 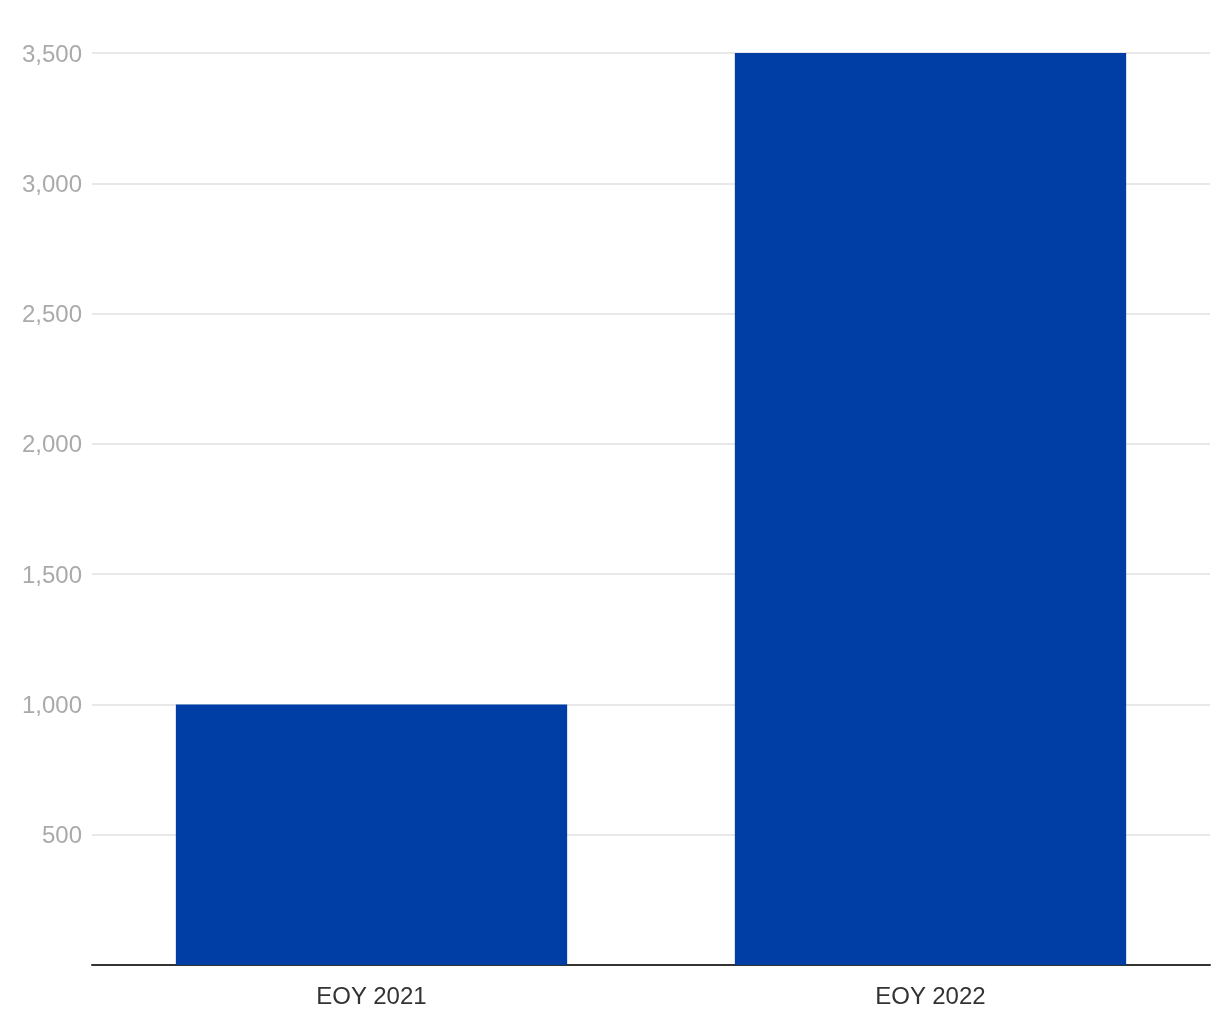 I want to click on y-tick-label: 2,500, so click(x=51, y=314).